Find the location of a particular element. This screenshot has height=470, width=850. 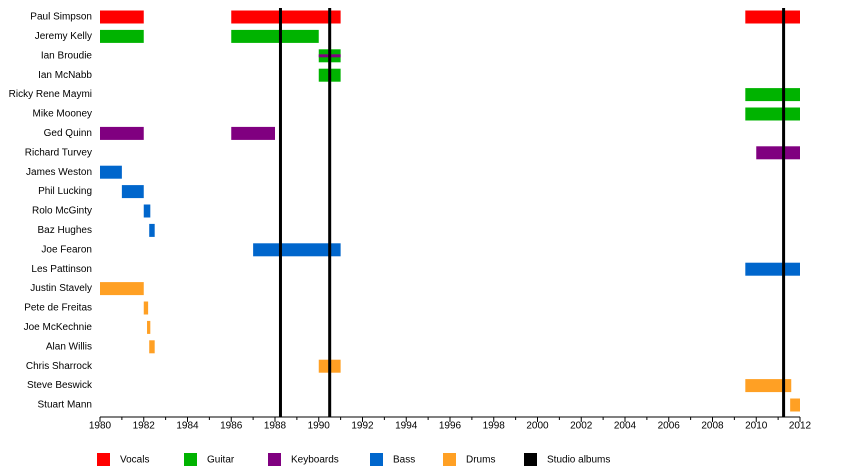

x-tick-label: 1990 is located at coordinates (319, 426).